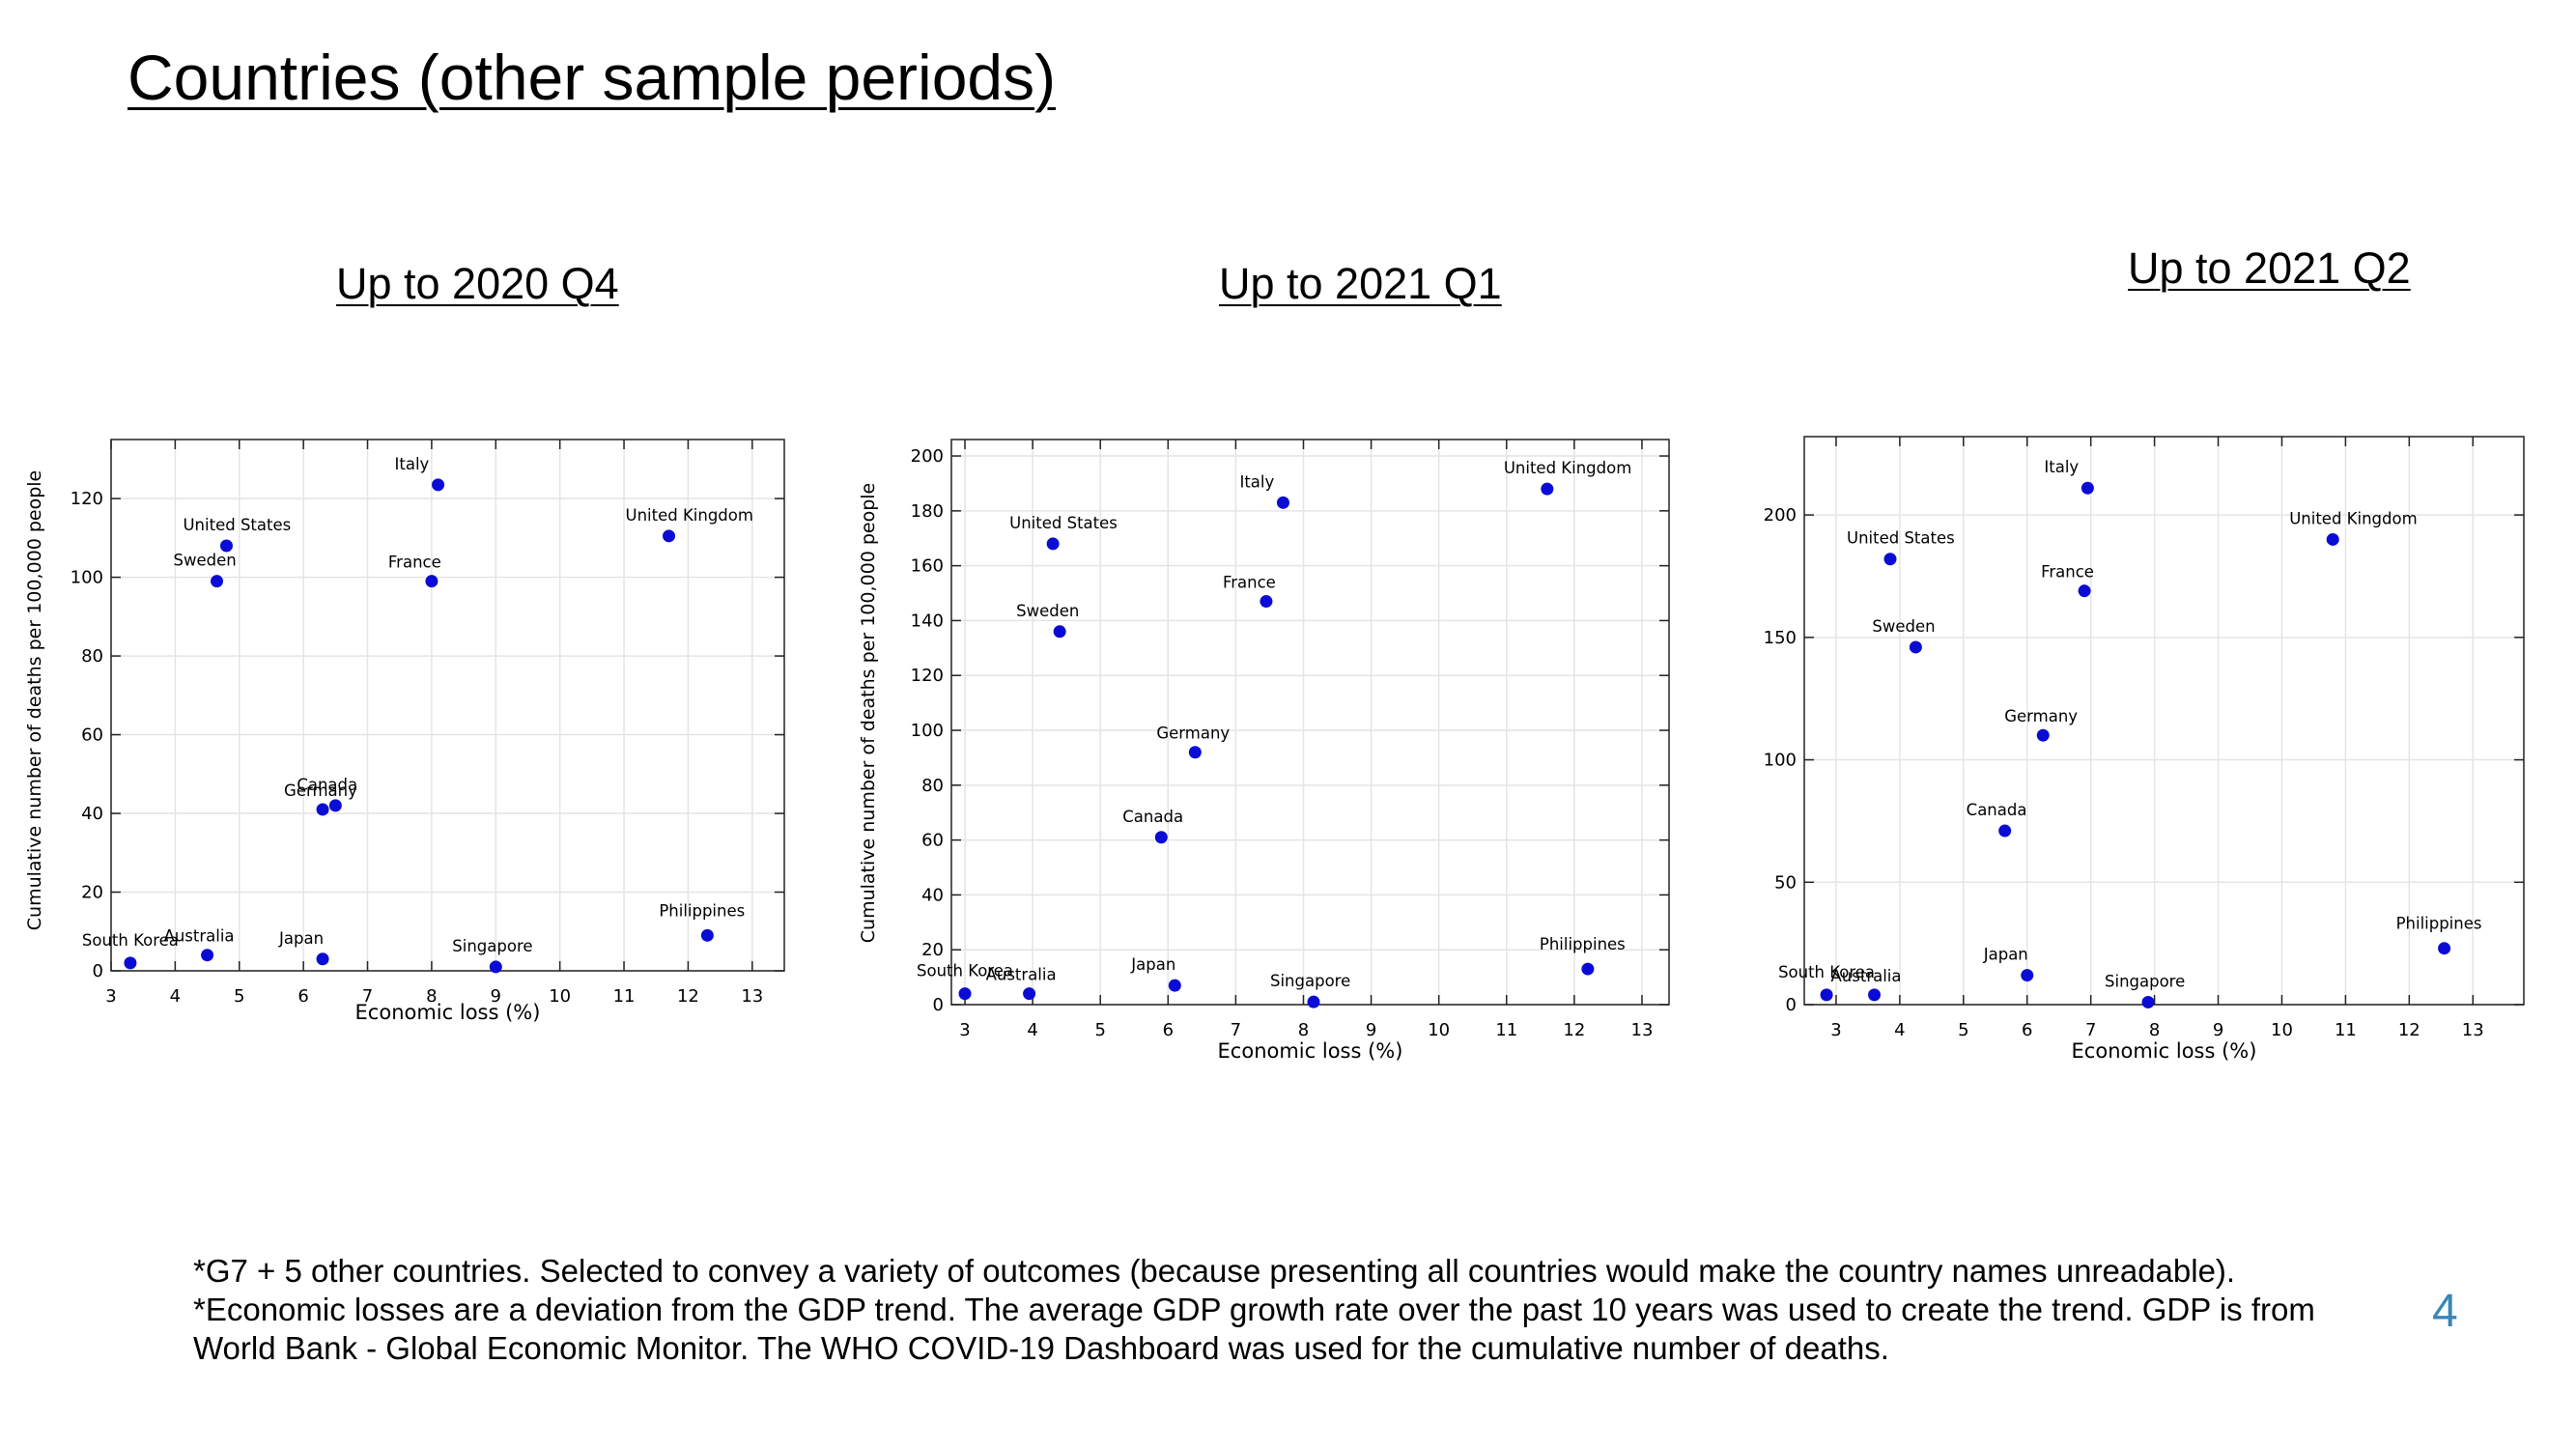 This screenshot has width=2576, height=1449. I want to click on slide-number: 4, so click(2445, 1311).